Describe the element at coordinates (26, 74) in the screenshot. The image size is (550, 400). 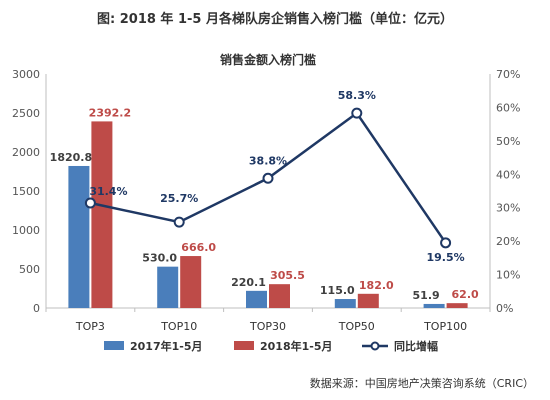
I see `y-left-tick-label: 3000` at that location.